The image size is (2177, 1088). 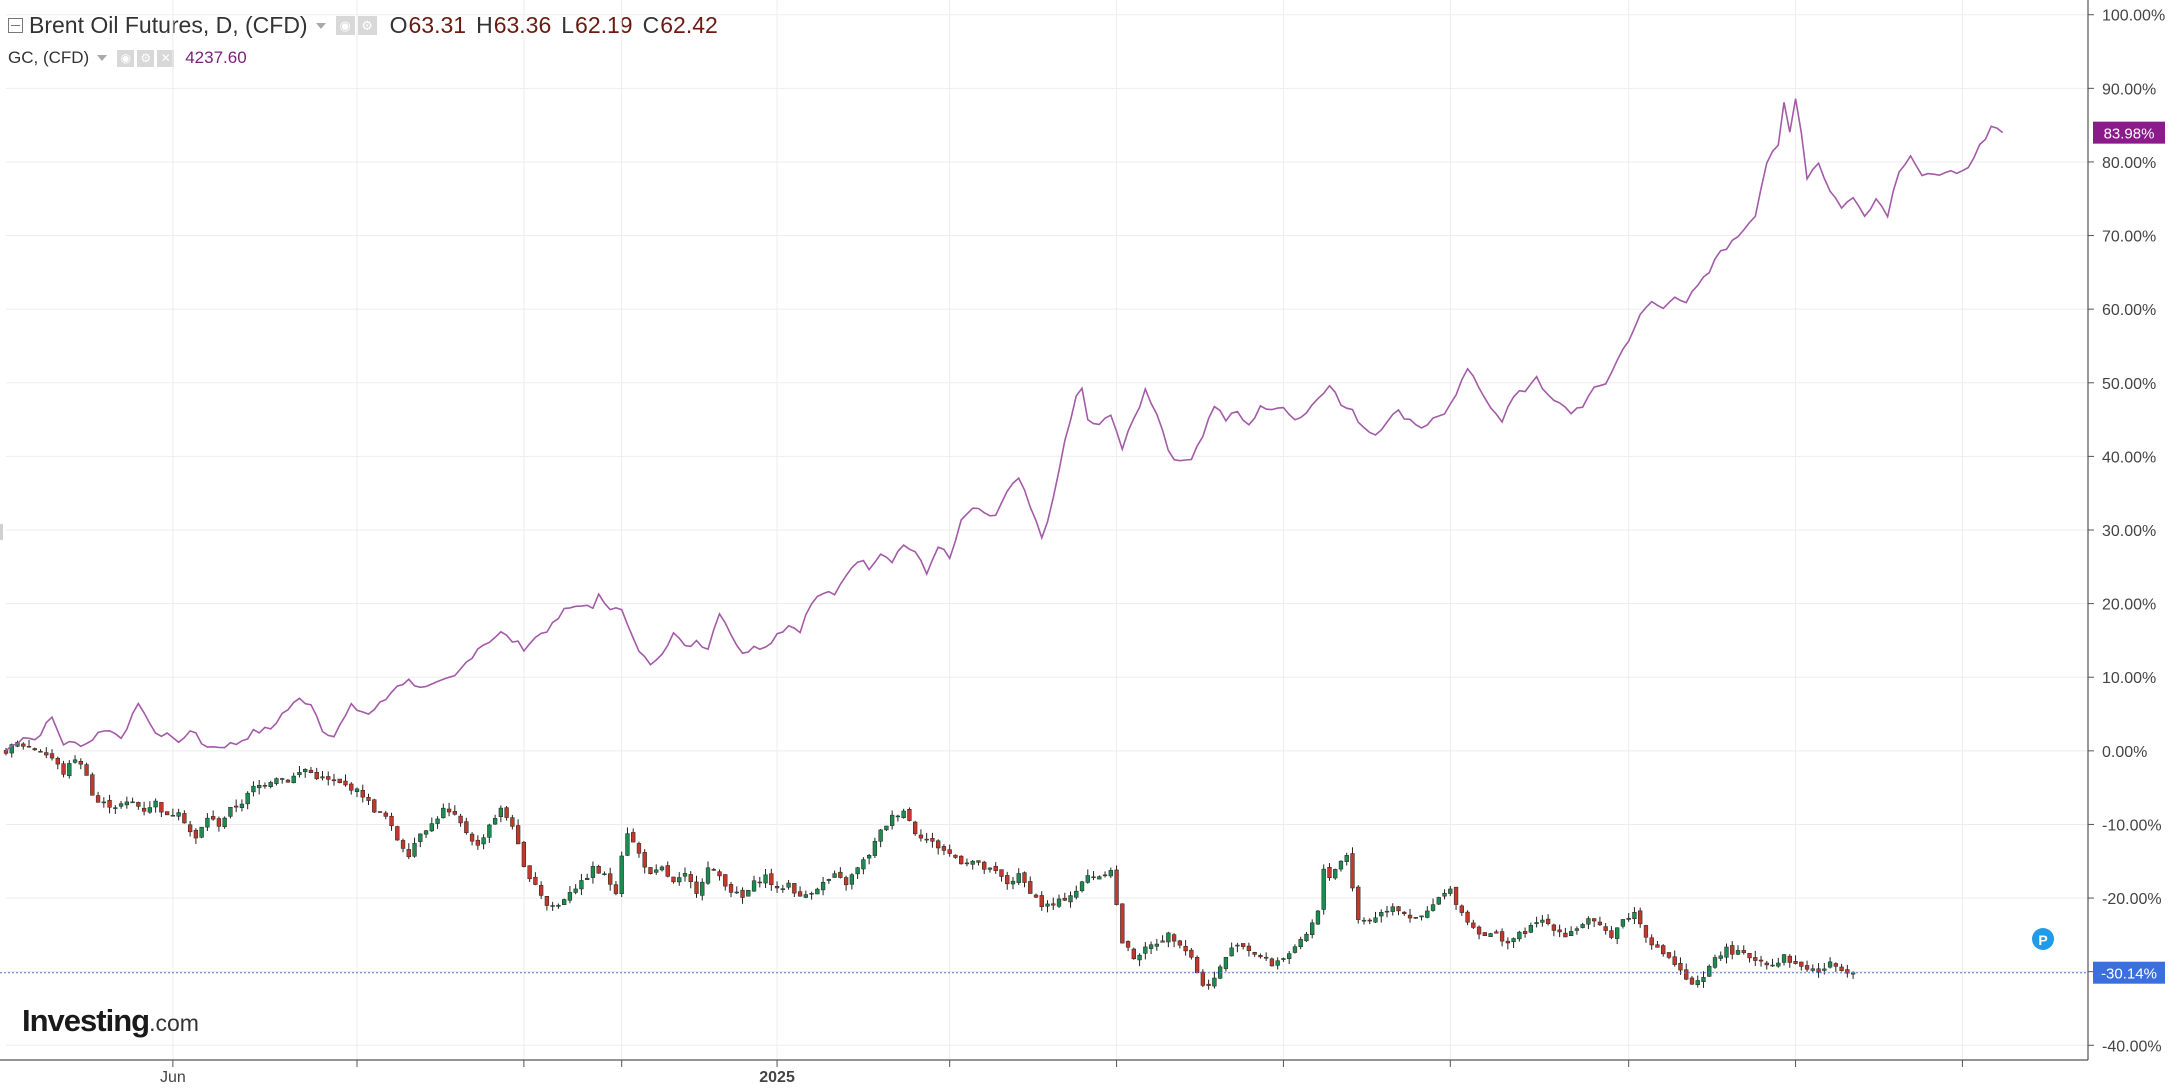 What do you see at coordinates (168, 25) in the screenshot?
I see `main-series-title: Brent Oil Futures, D, (CFD)` at bounding box center [168, 25].